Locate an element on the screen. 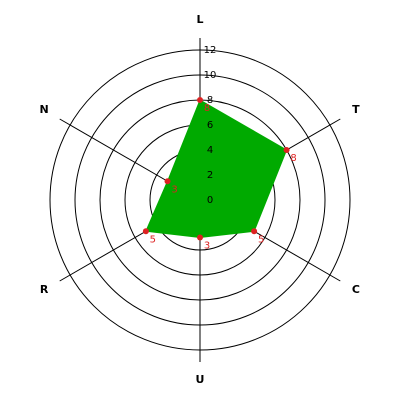 The image size is (400, 400). category-label: L is located at coordinates (199, 19).